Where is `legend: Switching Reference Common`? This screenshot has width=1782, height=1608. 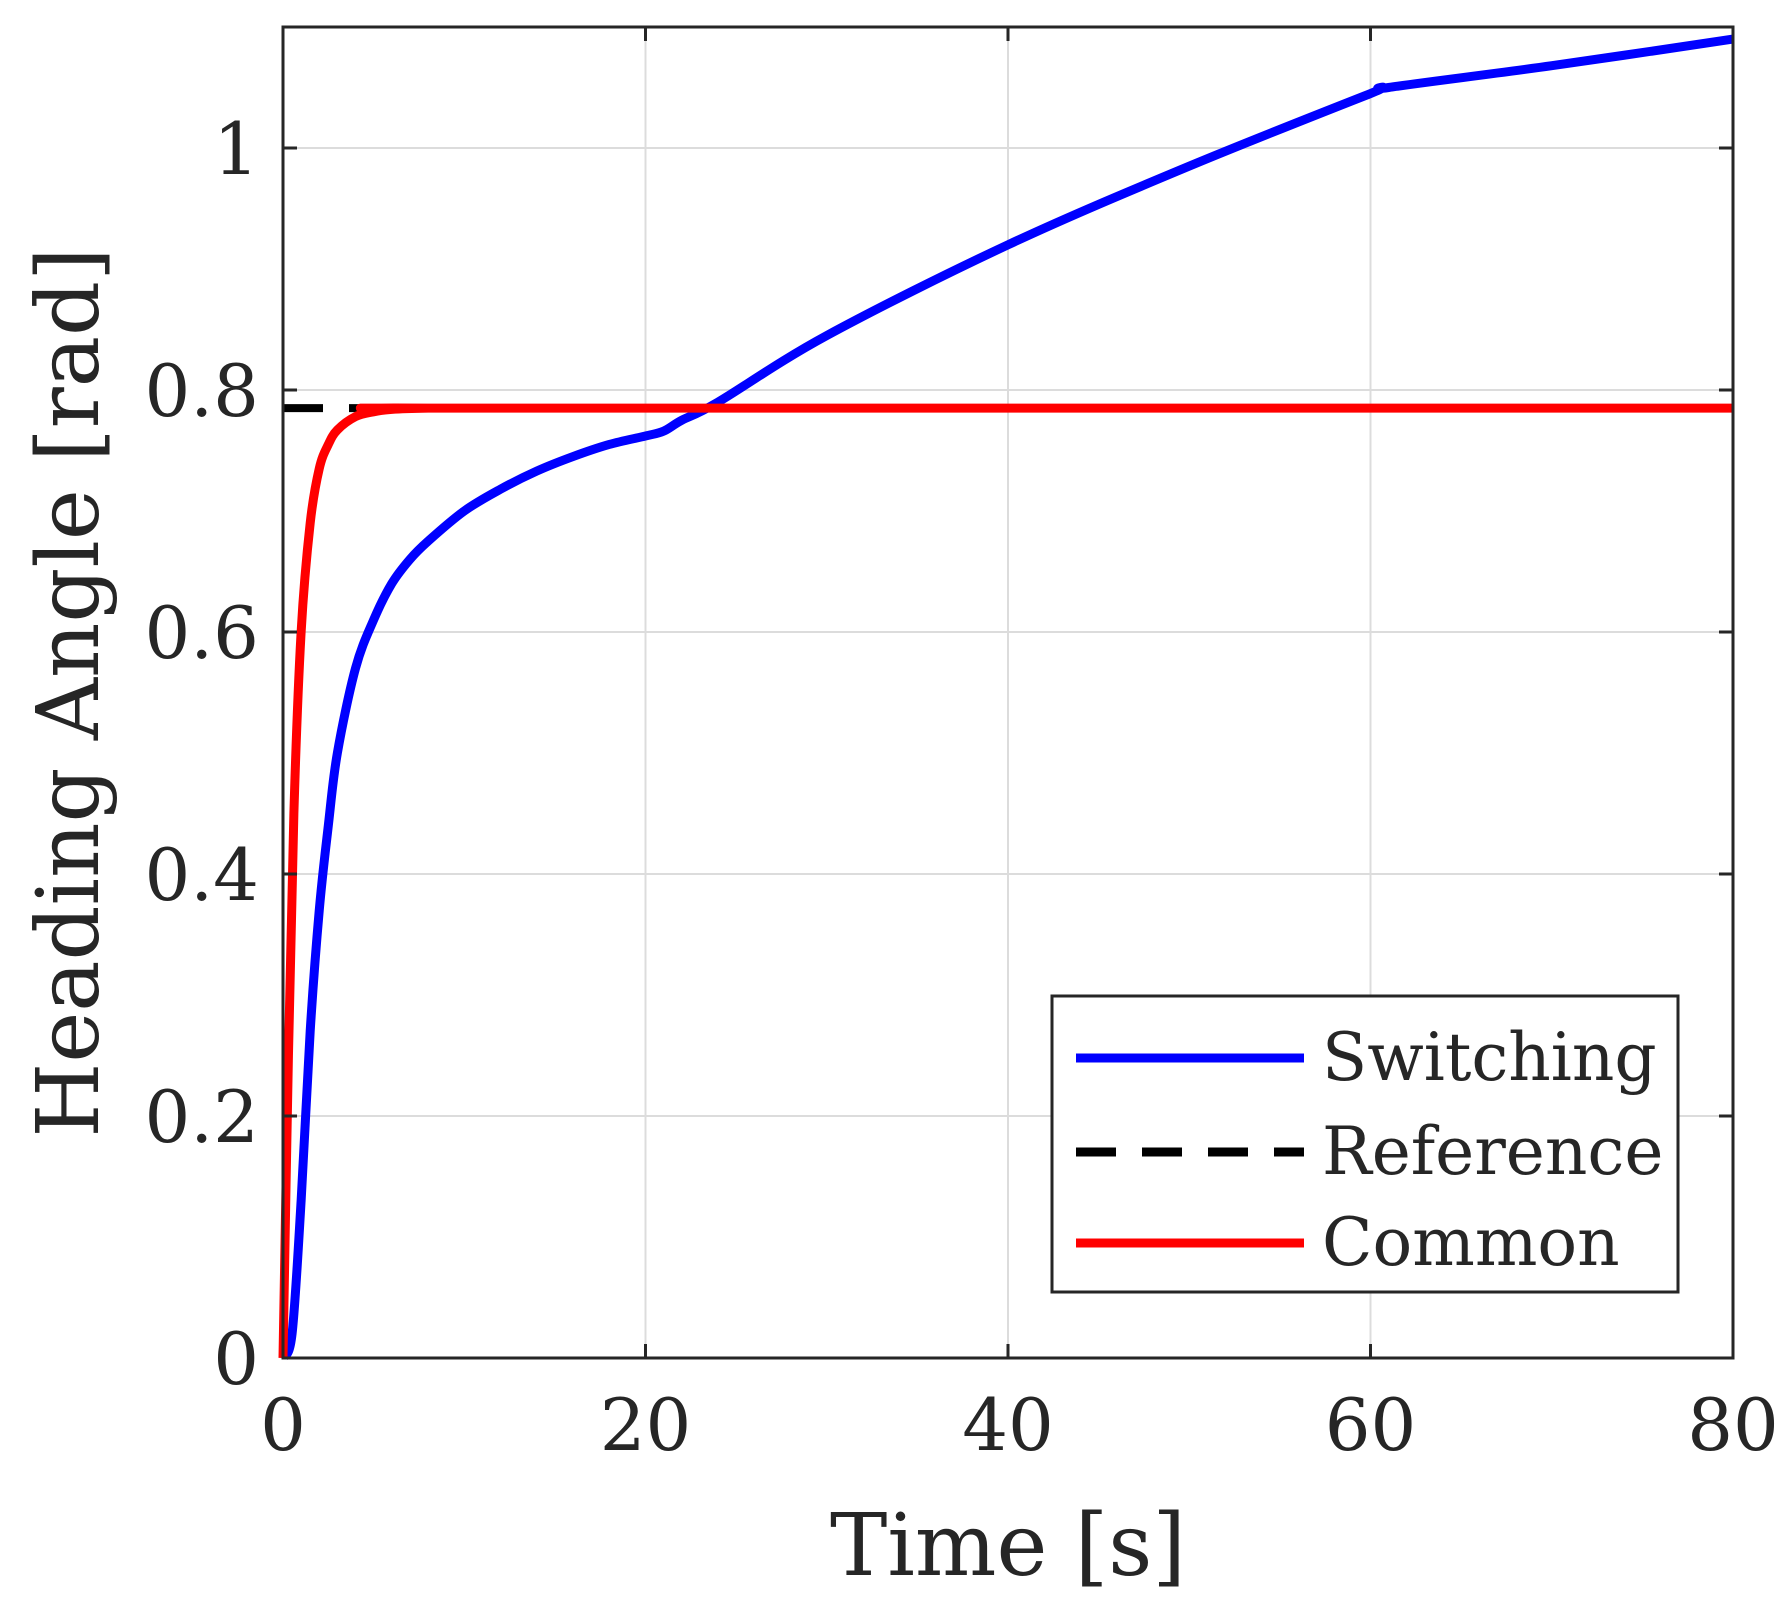
legend: Switching Reference Common is located at coordinates (1365, 1144).